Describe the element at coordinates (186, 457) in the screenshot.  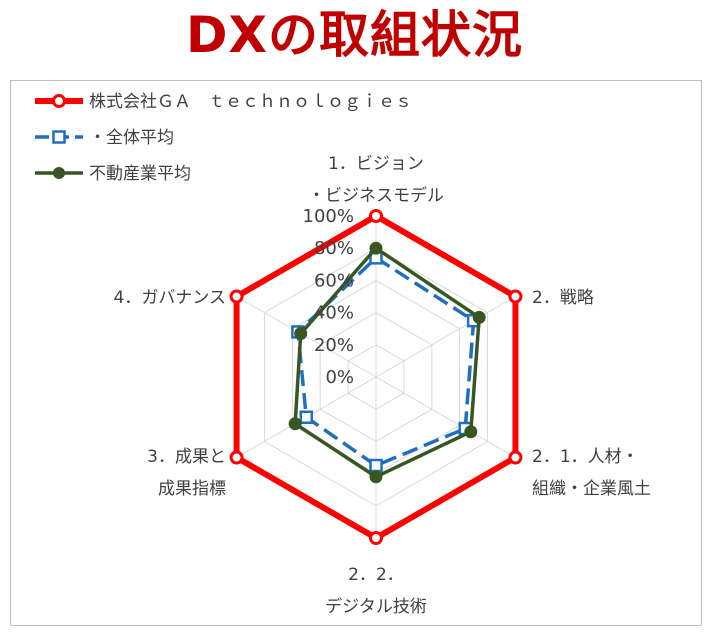
I see `axis-label: 3．成果と` at that location.